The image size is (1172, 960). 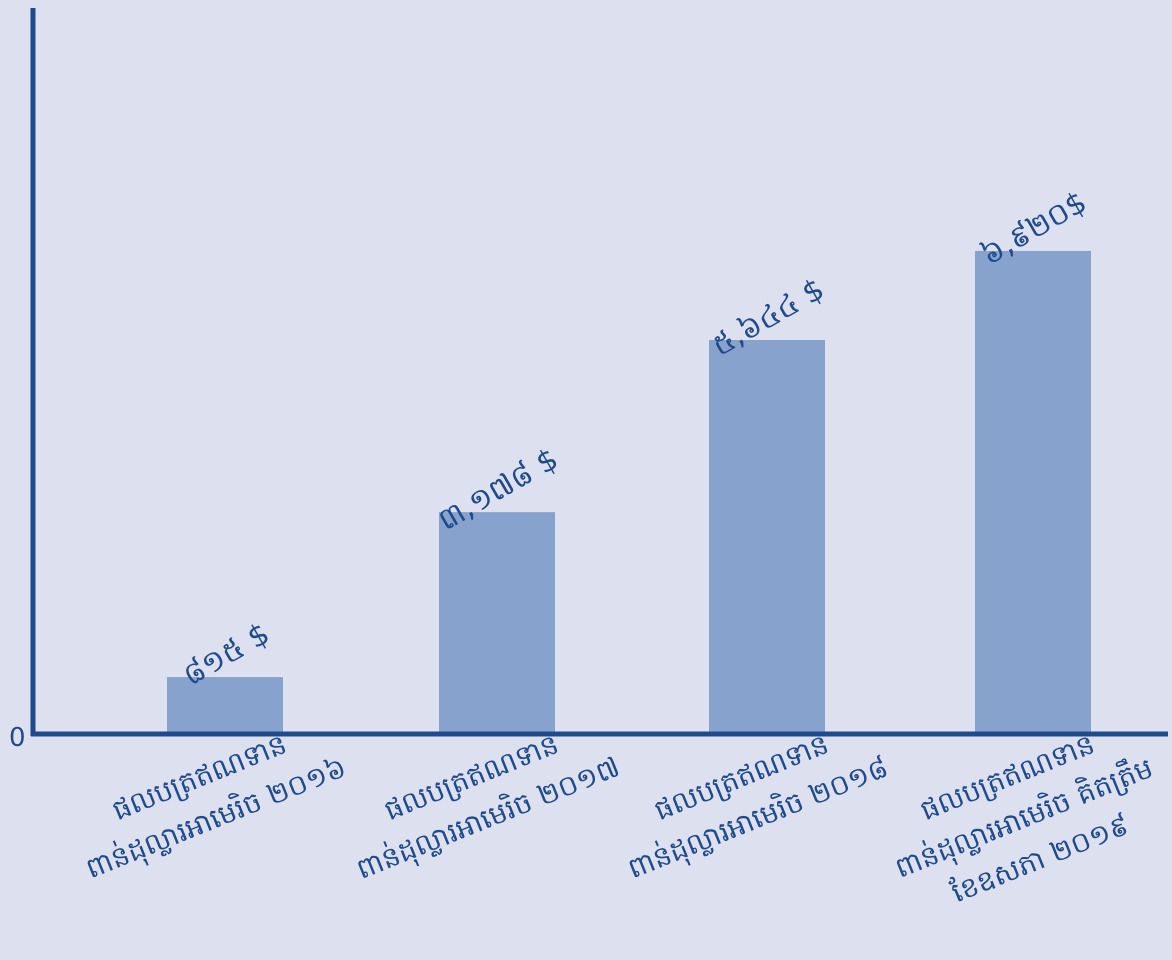 I want to click on y-tick-label-zero: 0, so click(x=17, y=738).